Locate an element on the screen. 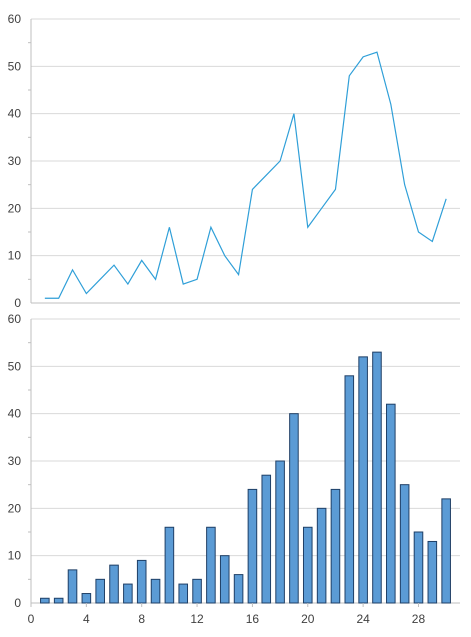 This screenshot has width=471, height=637. x-tick-label: 0 is located at coordinates (31, 619).